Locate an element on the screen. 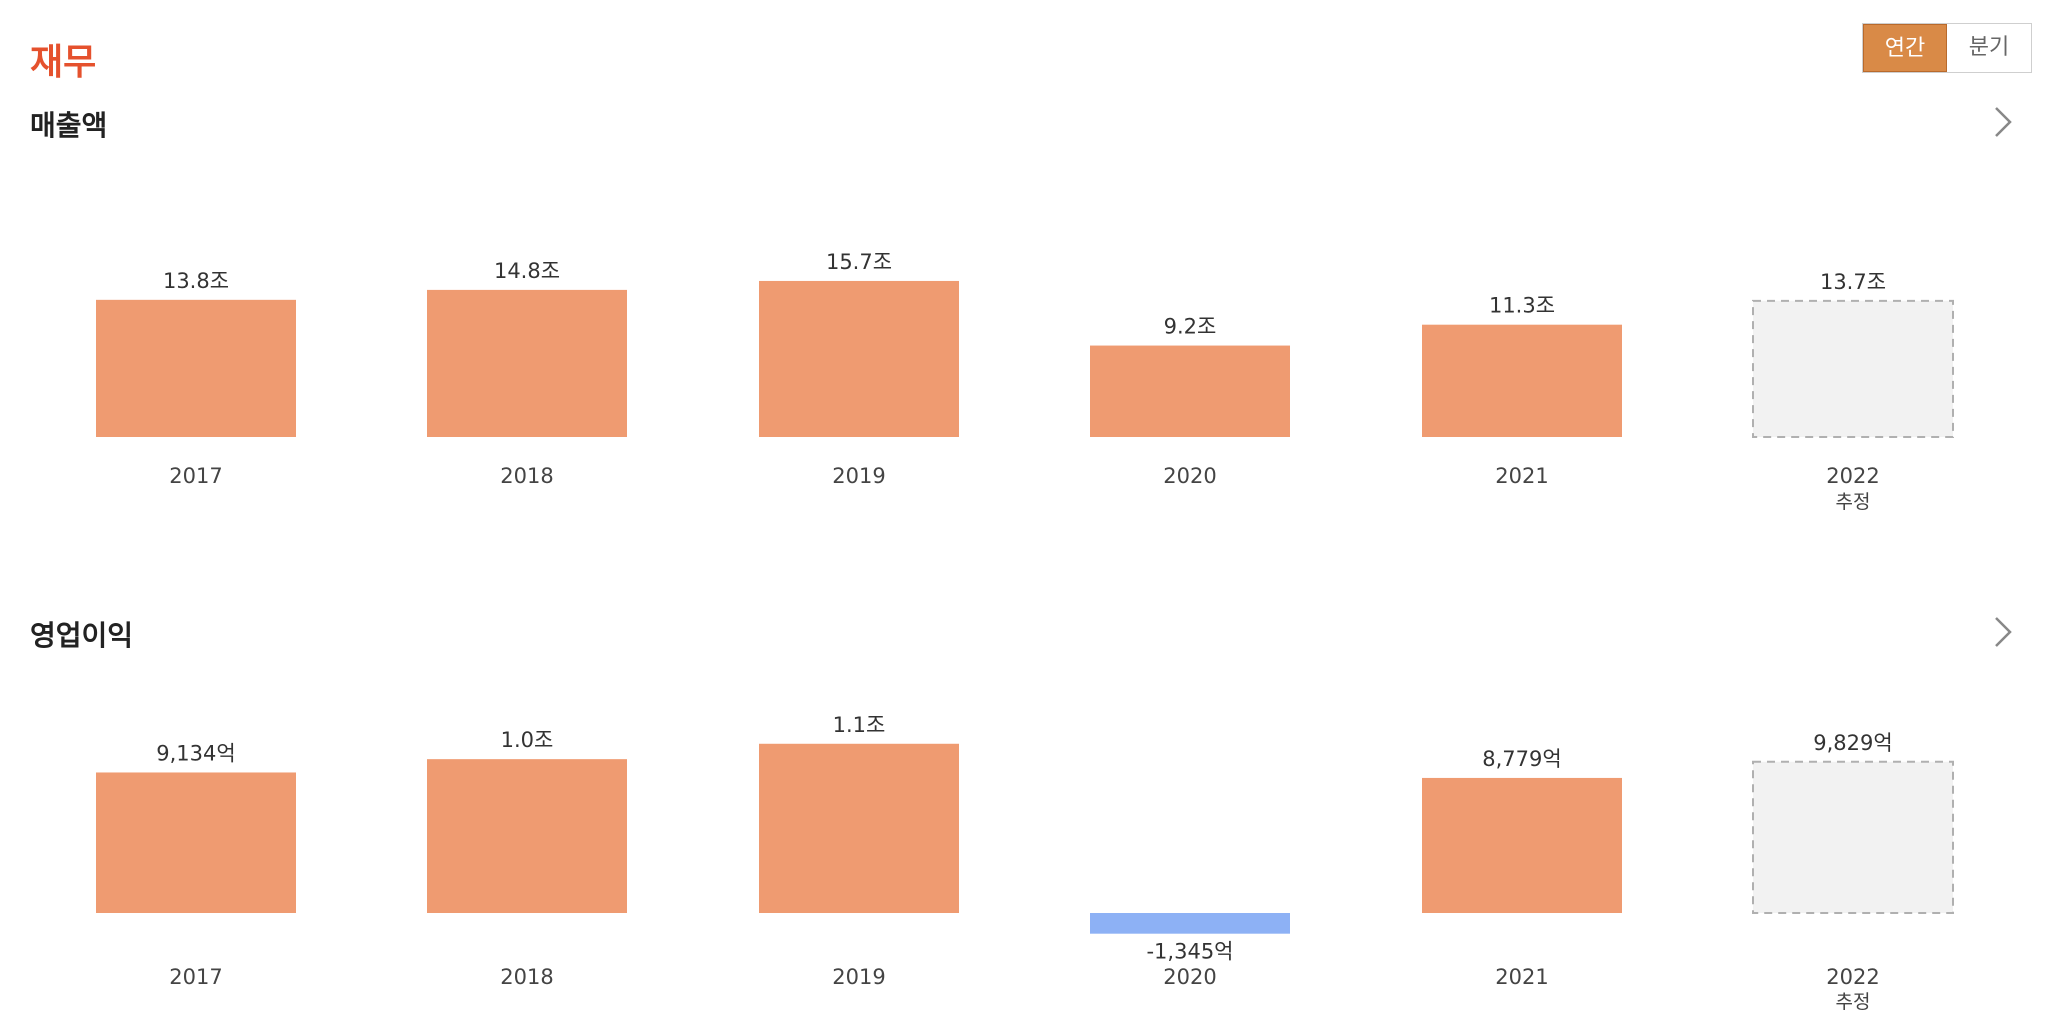 The height and width of the screenshot is (1034, 2048). bar-value-label: 9,134억 is located at coordinates (195, 753).